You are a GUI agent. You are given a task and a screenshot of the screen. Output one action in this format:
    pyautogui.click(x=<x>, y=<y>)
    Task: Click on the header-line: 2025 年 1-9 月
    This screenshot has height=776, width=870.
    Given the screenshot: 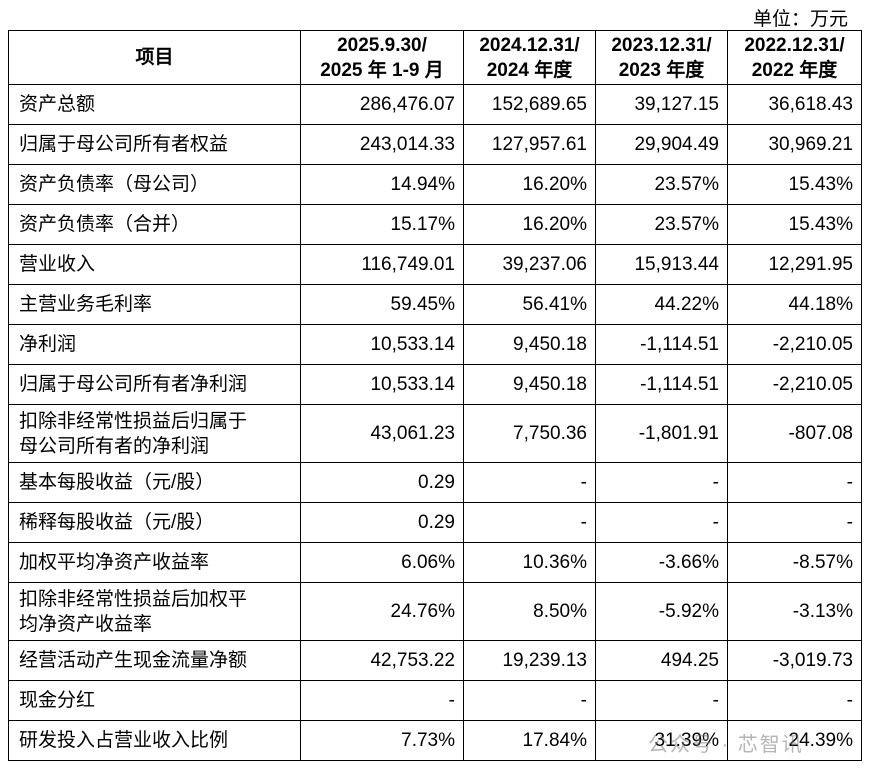 What is the action you would take?
    pyautogui.click(x=382, y=70)
    